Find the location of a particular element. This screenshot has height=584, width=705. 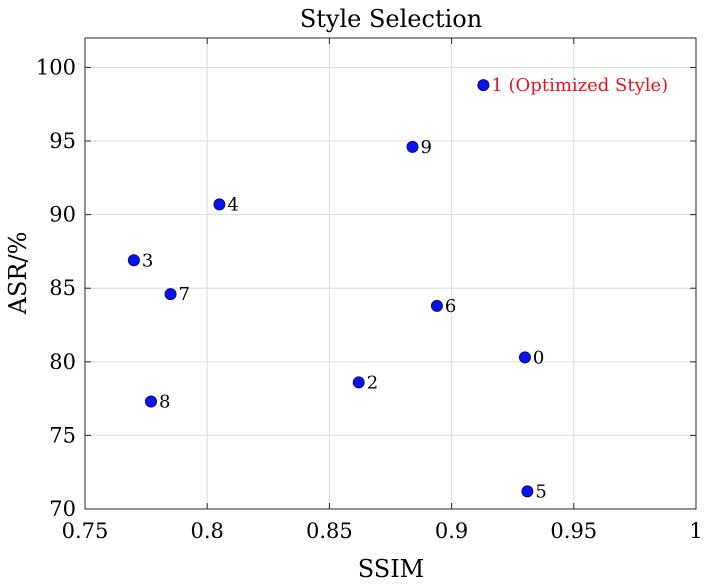

y-tick-label: 75 is located at coordinates (62, 435).